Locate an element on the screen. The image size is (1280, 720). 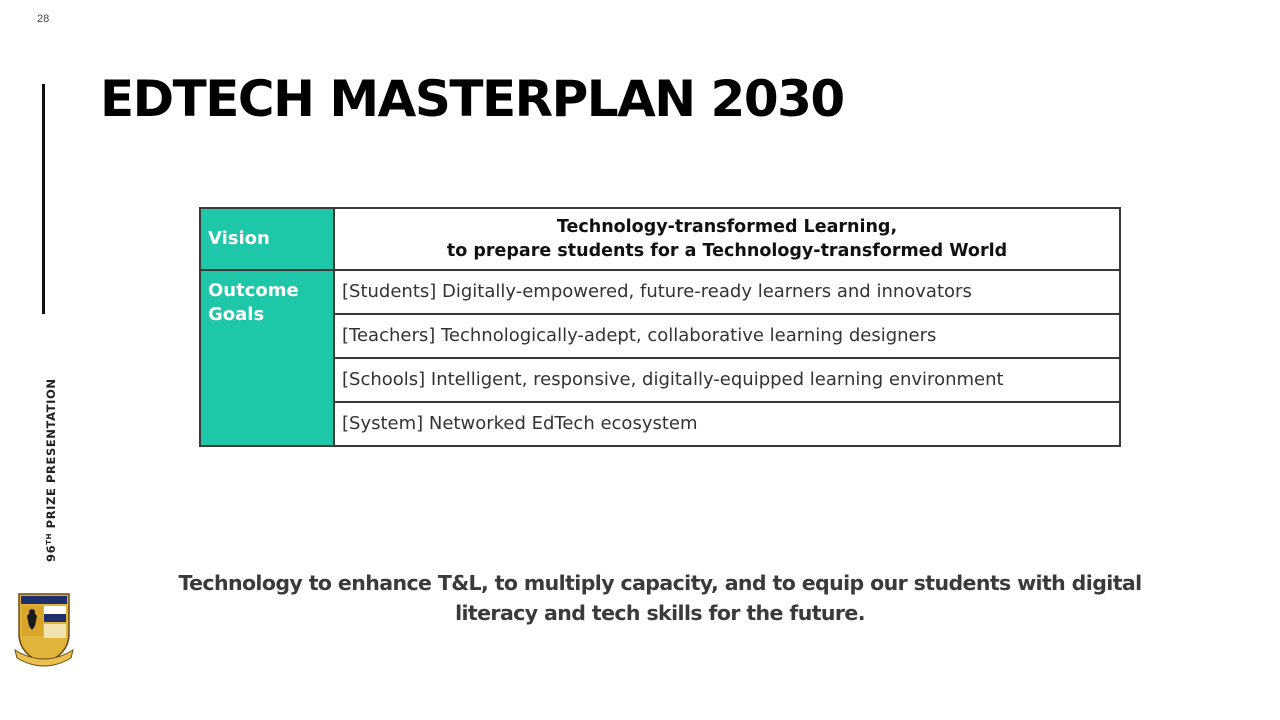
vision-line-1: Technology-transformed Learning, is located at coordinates (727, 227).